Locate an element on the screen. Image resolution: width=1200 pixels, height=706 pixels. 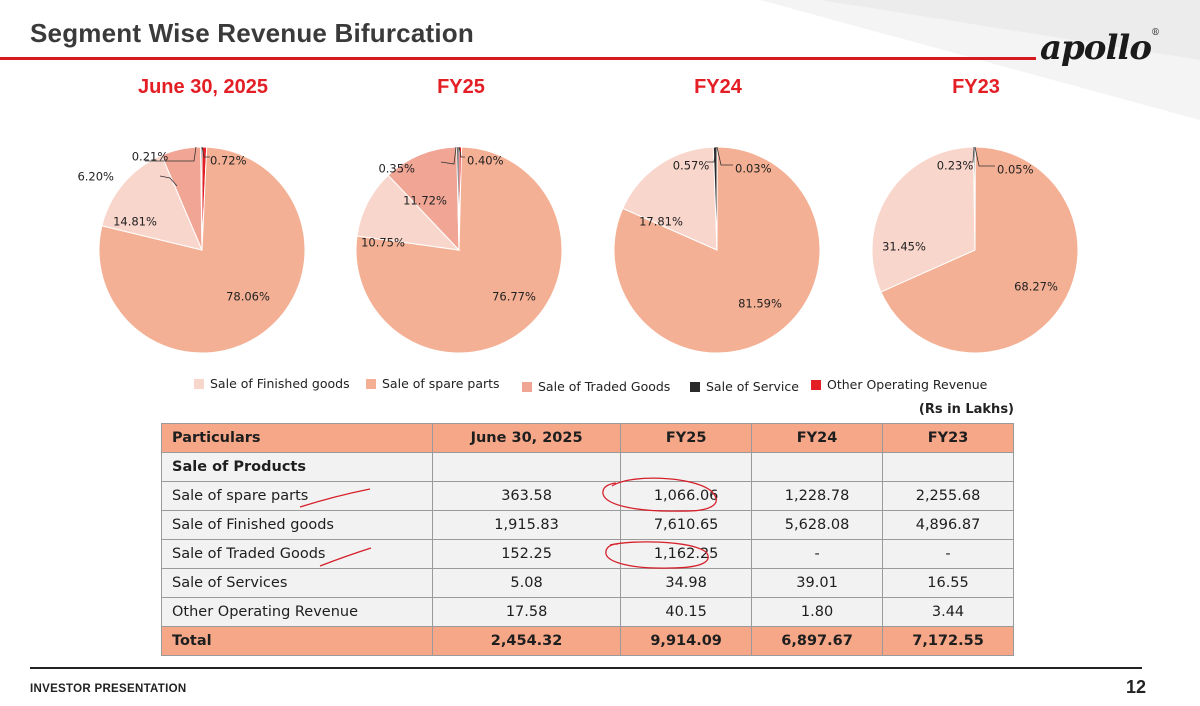
page-number: 12 is located at coordinates (1135, 687).